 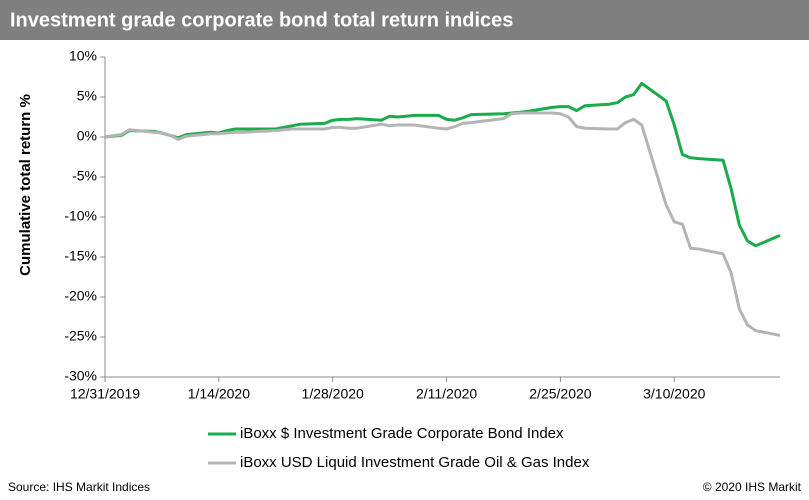 I want to click on y-tick-label: -30%, so click(x=80, y=376).